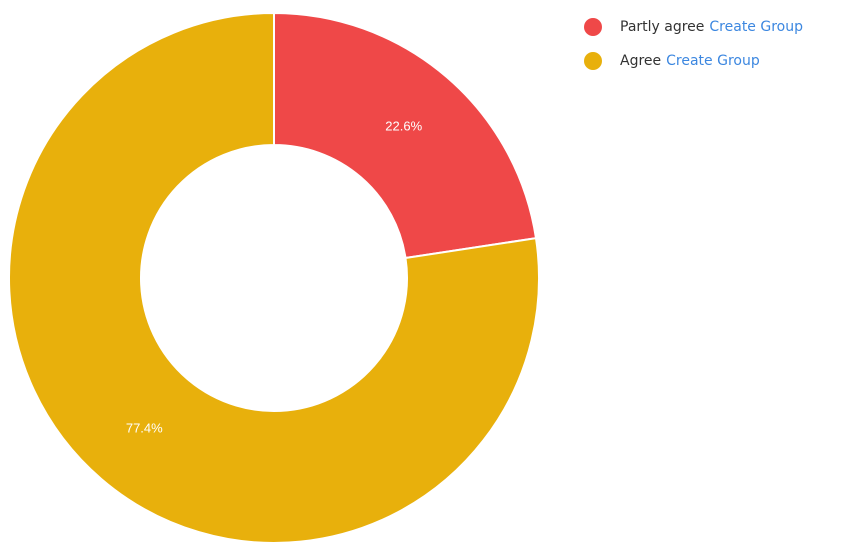 This screenshot has height=544, width=860. Describe the element at coordinates (405, 135) in the screenshot. I see `slice-partly-agree` at that location.